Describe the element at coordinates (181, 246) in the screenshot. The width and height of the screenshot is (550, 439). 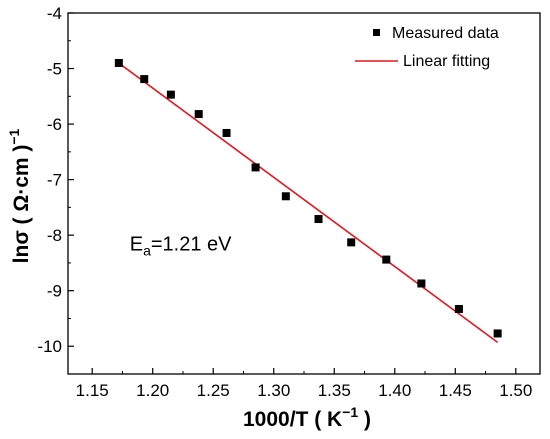
I see `activation-energy-label: Ea=1.21 eV` at that location.